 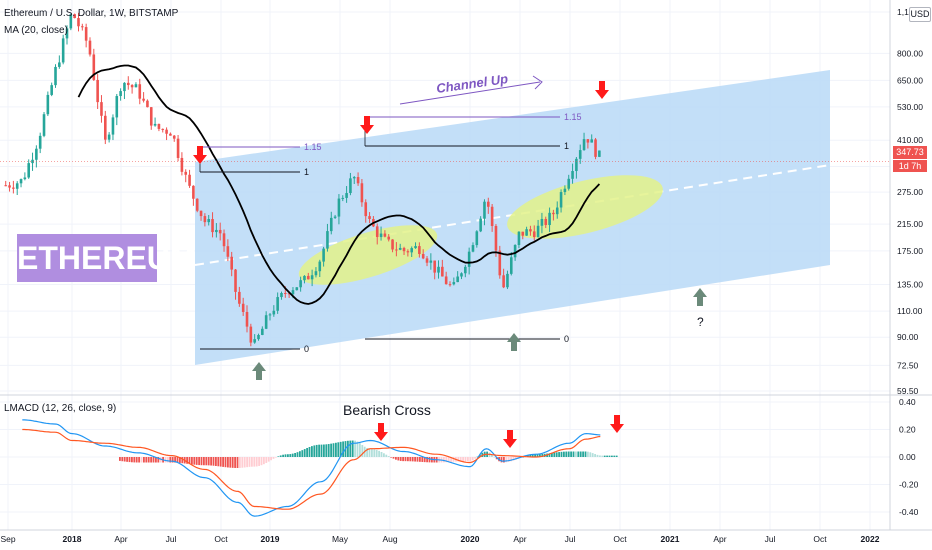 I want to click on macd-line, so click(x=311, y=468).